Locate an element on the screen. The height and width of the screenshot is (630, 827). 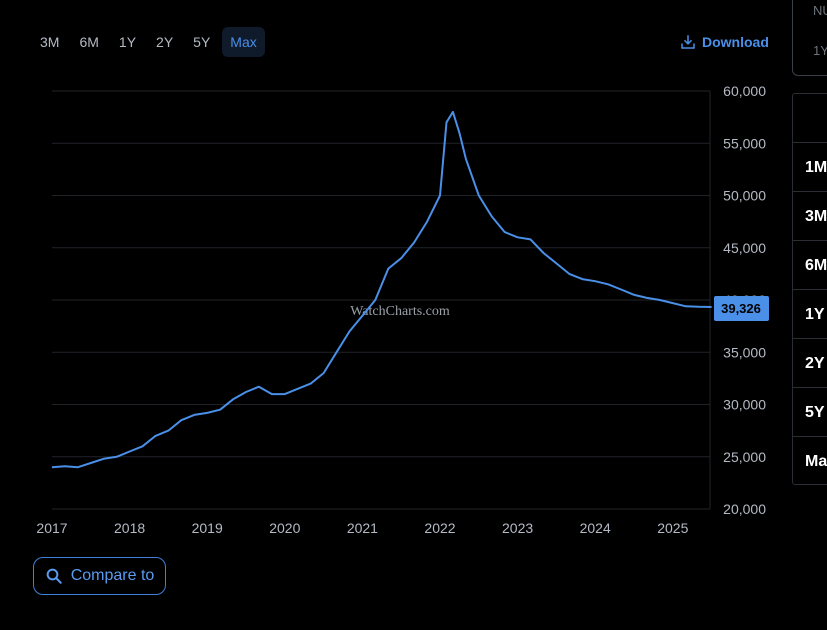
side-row-3m: 3M is located at coordinates (810, 215).